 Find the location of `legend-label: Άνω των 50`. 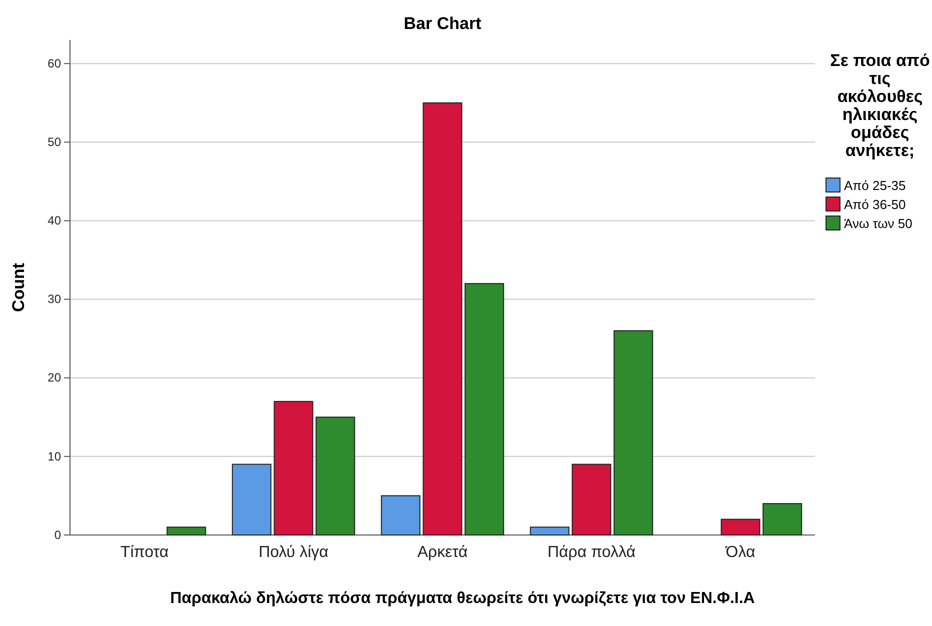

legend-label: Άνω των 50 is located at coordinates (878, 223).